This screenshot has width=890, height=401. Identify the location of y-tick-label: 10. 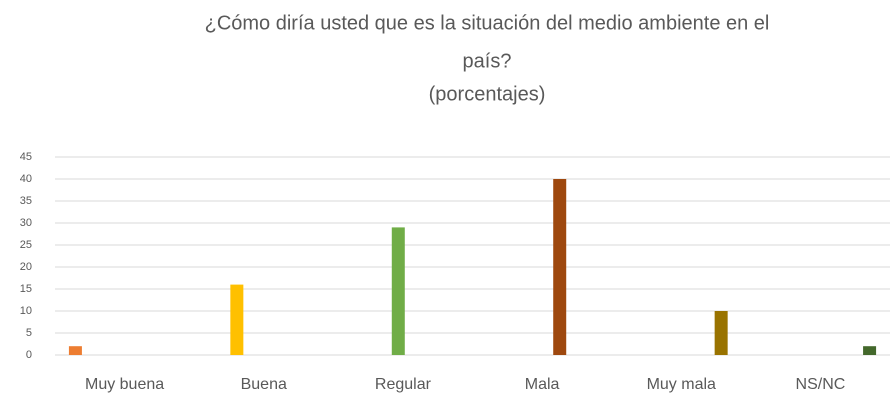
(26, 311).